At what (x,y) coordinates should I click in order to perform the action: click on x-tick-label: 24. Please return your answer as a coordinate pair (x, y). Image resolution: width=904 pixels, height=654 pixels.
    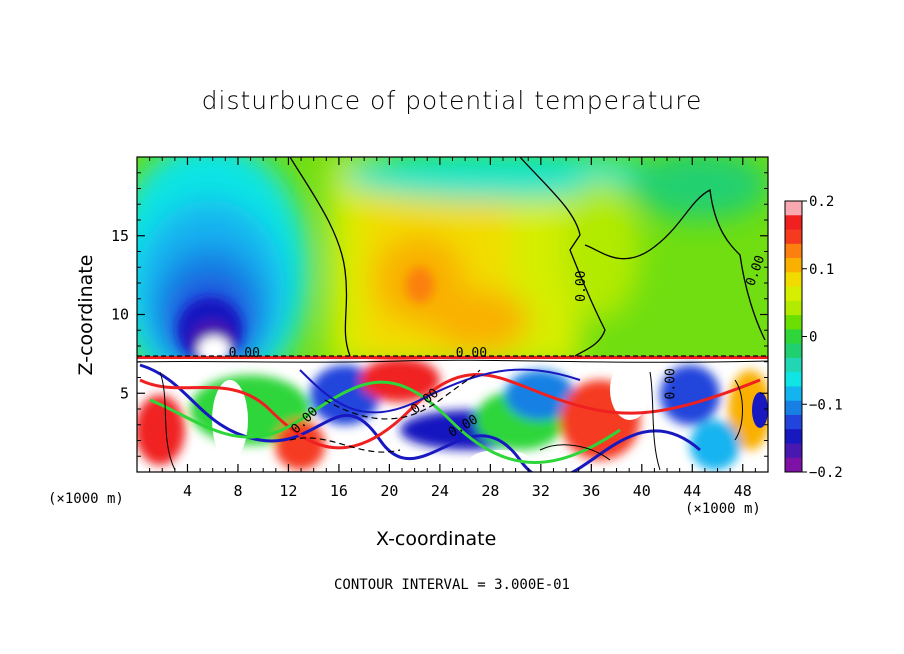
    Looking at the image, I should click on (440, 491).